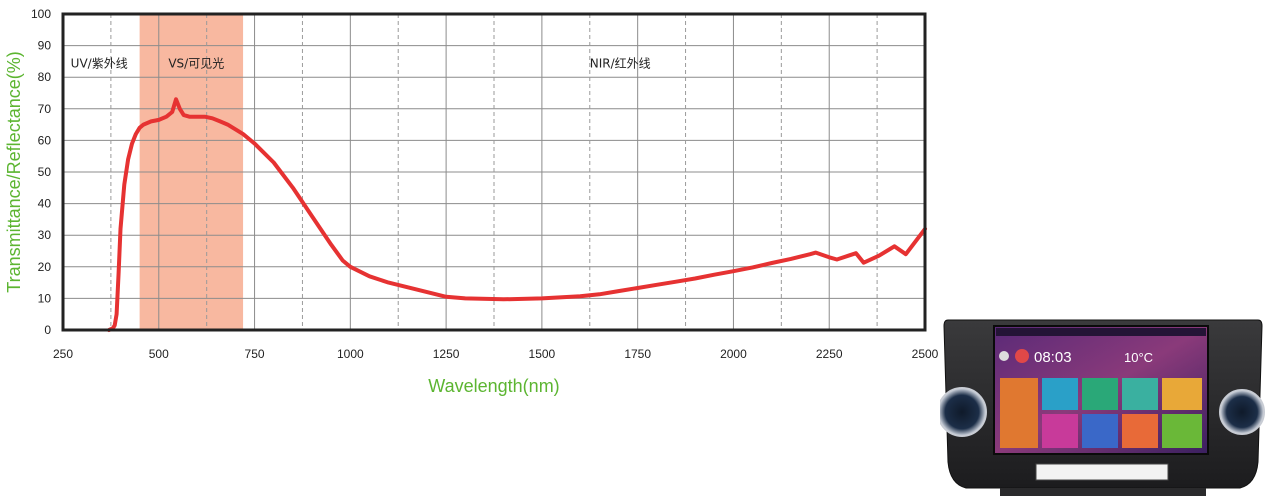  Describe the element at coordinates (45, 77) in the screenshot. I see `y-tick-label: 80` at that location.